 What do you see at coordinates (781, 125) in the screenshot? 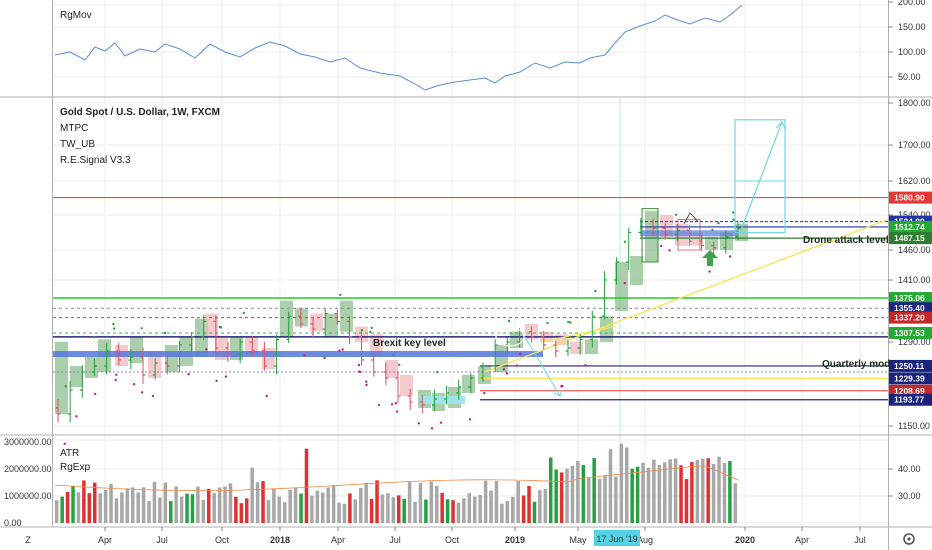
I see `arrow-head-icon` at bounding box center [781, 125].